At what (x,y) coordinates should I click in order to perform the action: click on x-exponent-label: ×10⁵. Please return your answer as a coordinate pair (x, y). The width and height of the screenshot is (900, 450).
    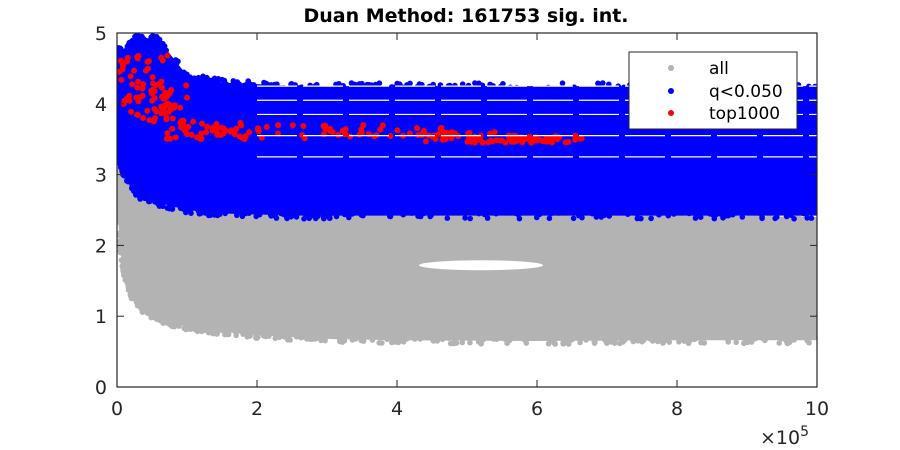
    Looking at the image, I should click on (784, 436).